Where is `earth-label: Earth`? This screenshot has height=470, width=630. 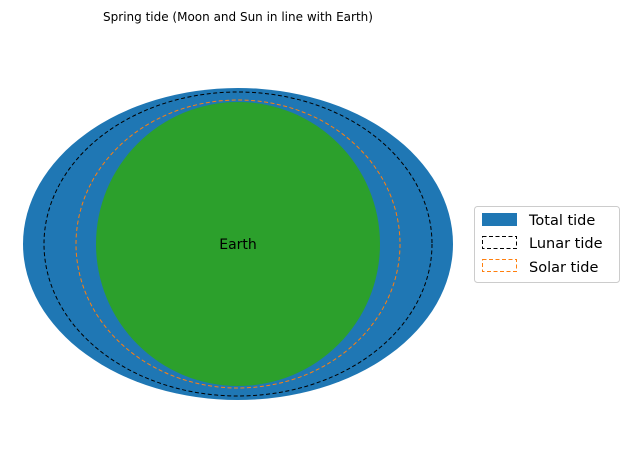
earth-label: Earth is located at coordinates (238, 245).